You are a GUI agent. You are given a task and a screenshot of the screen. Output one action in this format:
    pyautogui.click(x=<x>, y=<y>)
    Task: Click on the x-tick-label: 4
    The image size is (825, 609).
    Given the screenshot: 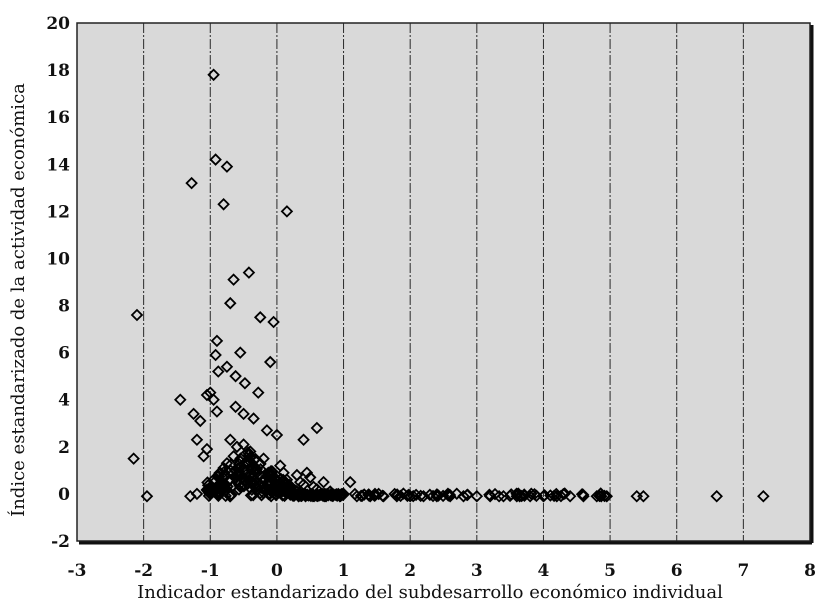 What is the action you would take?
    pyautogui.click(x=544, y=571)
    